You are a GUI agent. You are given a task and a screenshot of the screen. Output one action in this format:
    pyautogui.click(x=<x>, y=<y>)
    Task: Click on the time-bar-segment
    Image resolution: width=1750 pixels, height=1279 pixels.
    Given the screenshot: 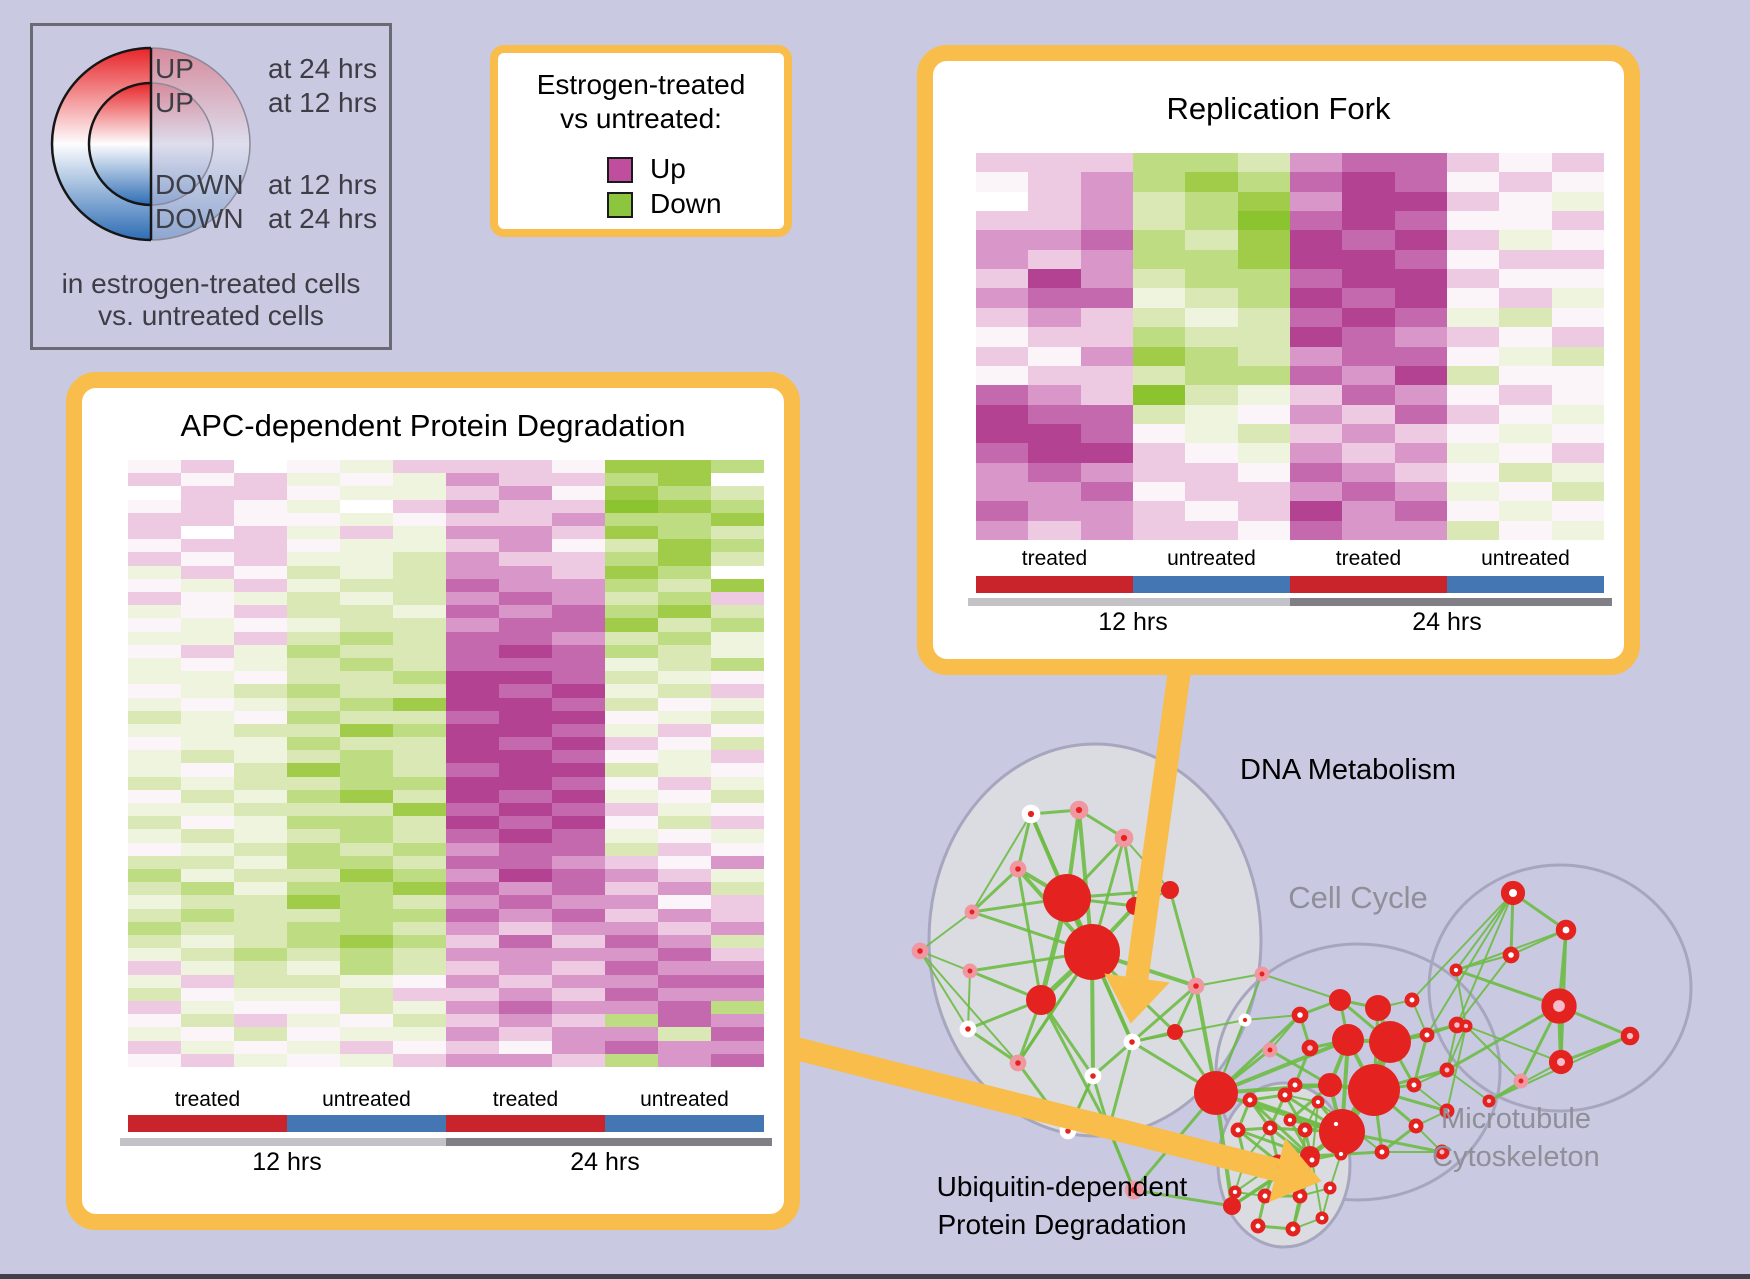 What is the action you would take?
    pyautogui.click(x=609, y=1142)
    